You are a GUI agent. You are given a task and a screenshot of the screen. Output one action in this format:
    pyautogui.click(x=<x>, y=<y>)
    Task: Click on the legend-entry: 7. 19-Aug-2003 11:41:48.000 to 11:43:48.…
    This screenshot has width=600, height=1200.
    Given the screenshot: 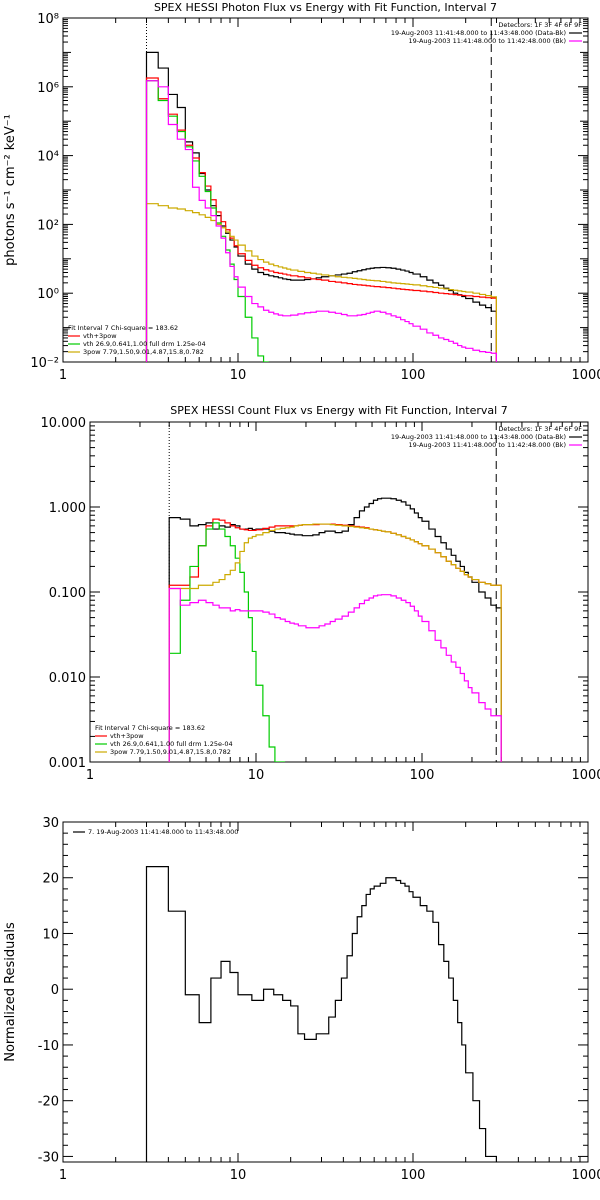 What is the action you would take?
    pyautogui.click(x=163, y=832)
    